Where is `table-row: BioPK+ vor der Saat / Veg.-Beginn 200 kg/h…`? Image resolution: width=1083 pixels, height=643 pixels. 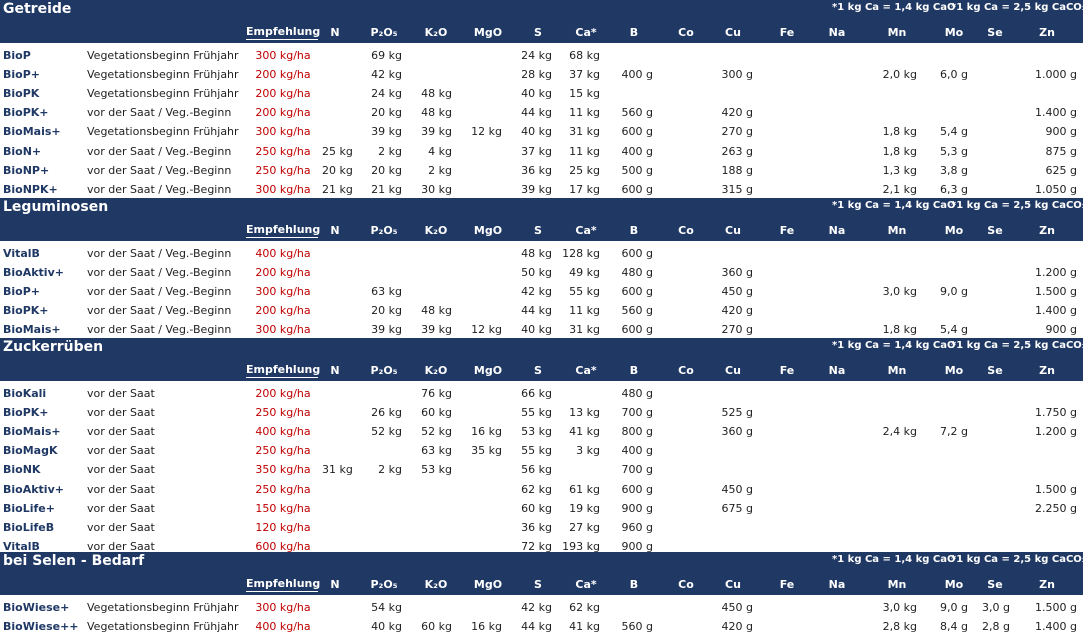
table-row: BioPK+ vor der Saat / Veg.-Beginn 200 kg/h… is located at coordinates (541, 310).